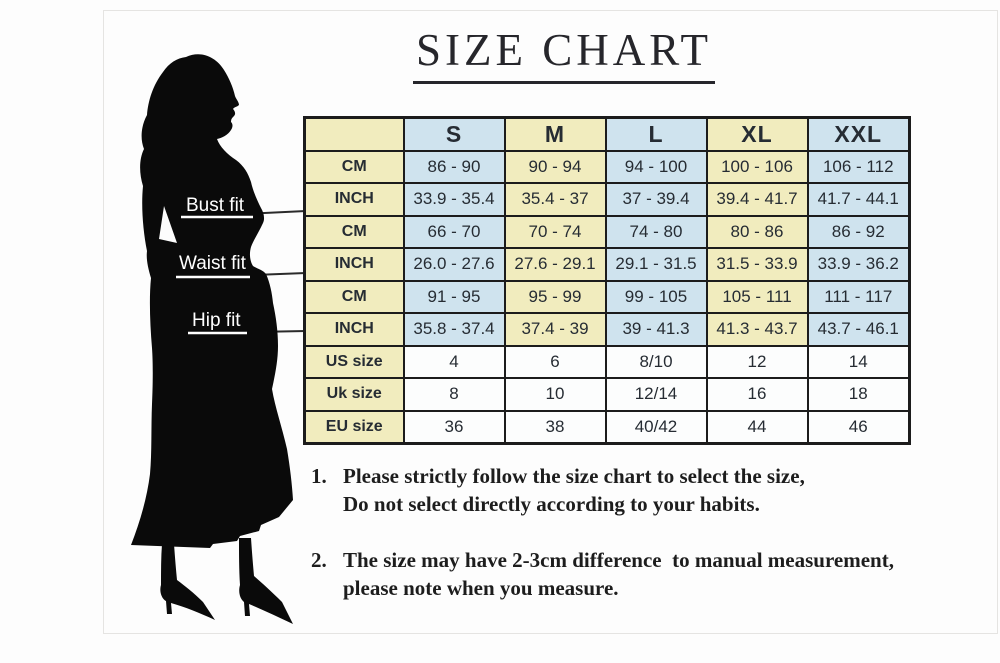  Describe the element at coordinates (656, 199) in the screenshot. I see `size-cell: 37 - 39.4` at that location.